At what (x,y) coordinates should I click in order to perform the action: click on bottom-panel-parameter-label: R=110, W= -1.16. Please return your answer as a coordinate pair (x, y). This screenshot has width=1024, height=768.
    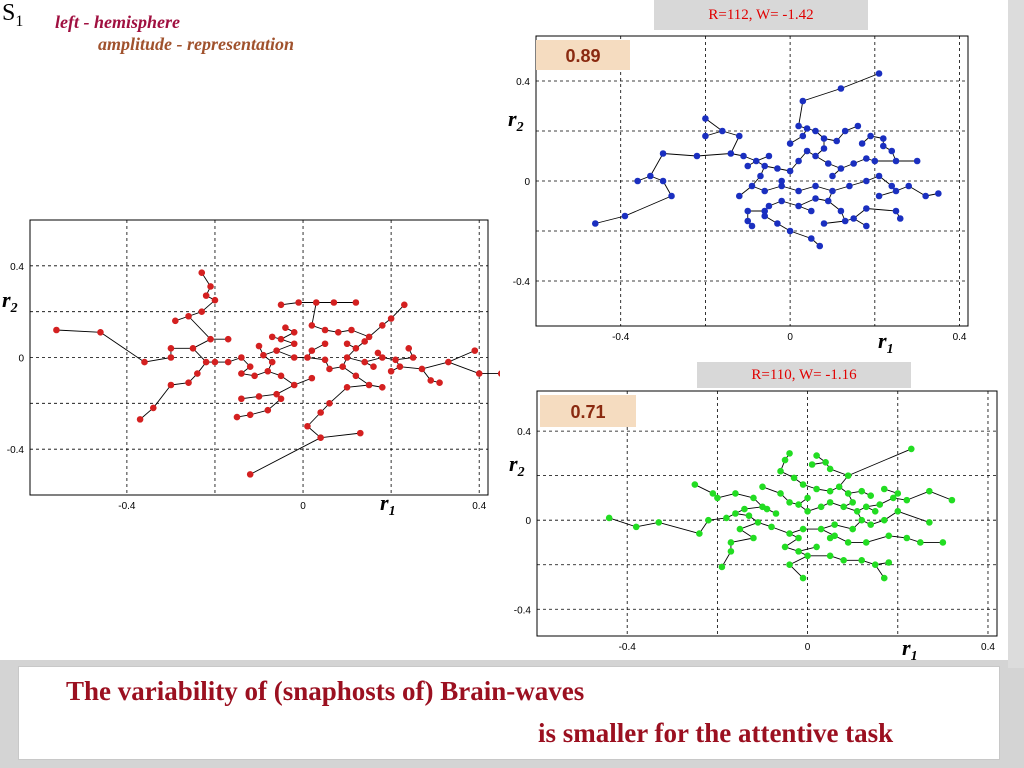
    Looking at the image, I should click on (804, 375).